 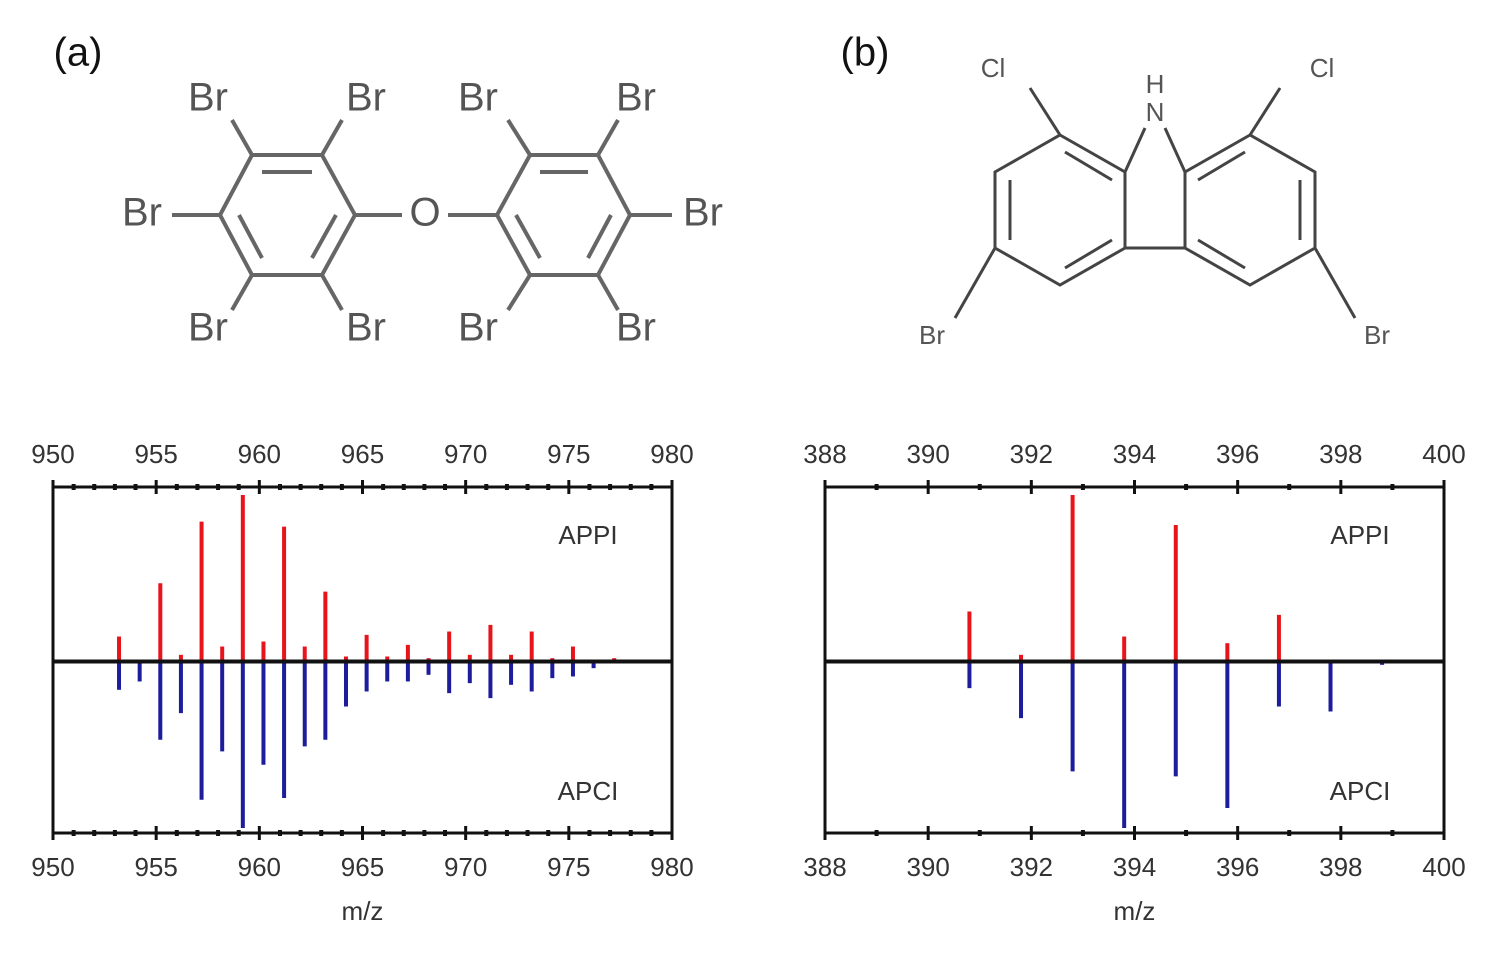 I want to click on atom-label: H, so click(x=1155, y=84).